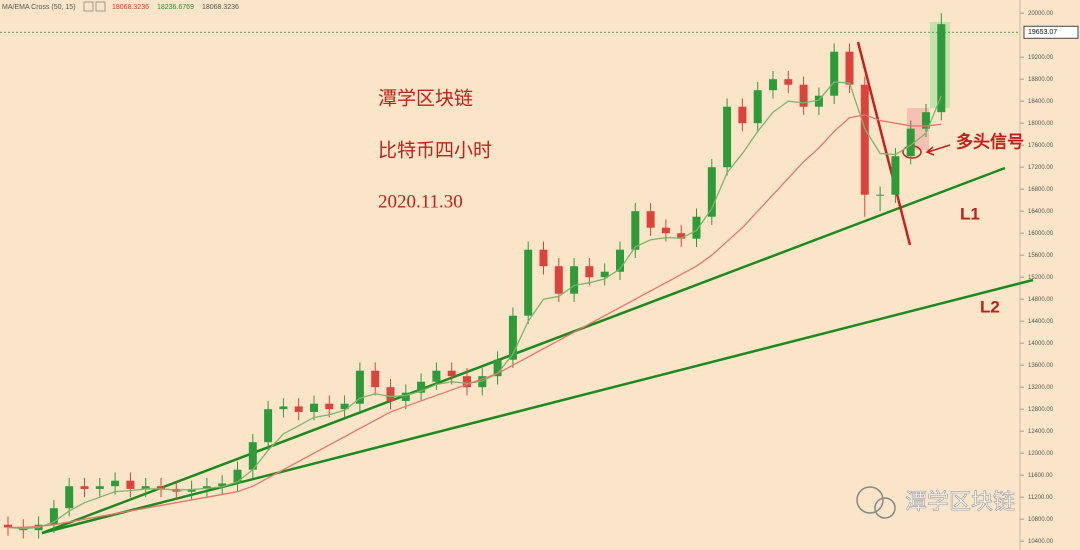 This screenshot has height=550, width=1080. Describe the element at coordinates (1041, 322) in the screenshot. I see `y-tick-label: 14400.00` at that location.